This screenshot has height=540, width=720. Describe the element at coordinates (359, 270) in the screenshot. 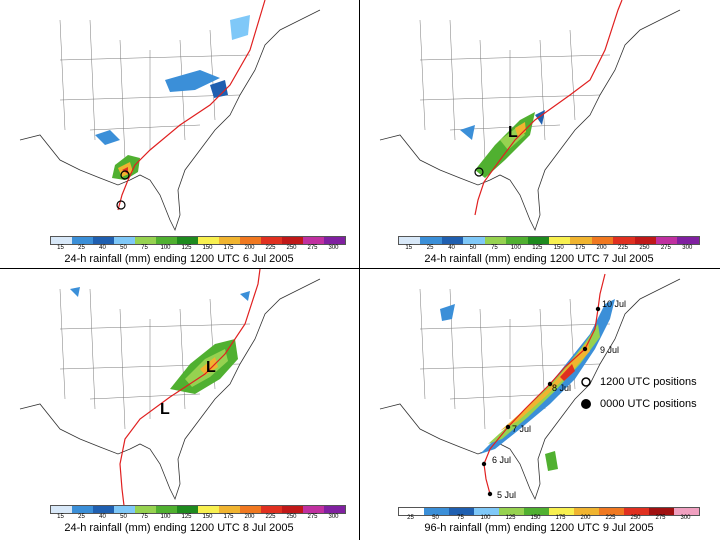

I see `panel-divider-vertical` at that location.